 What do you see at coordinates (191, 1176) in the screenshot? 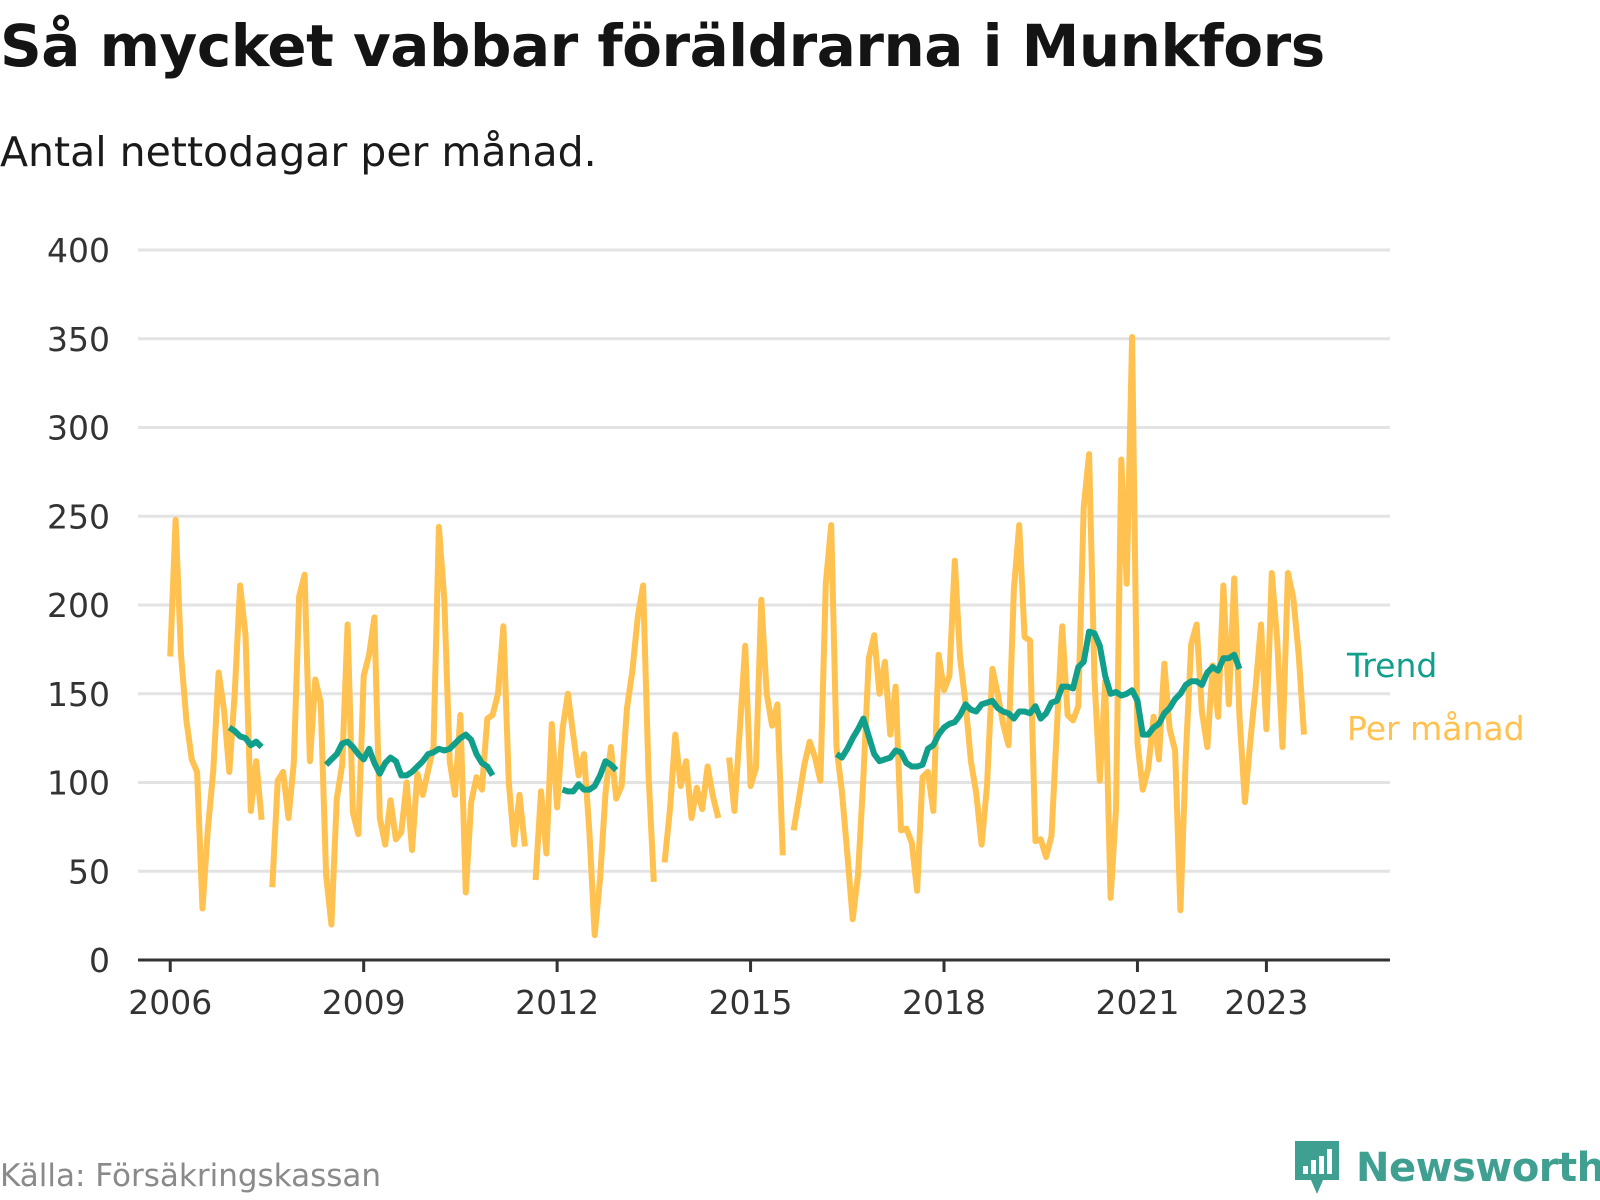
I see `source-note: Källa: Försäkringskassan` at bounding box center [191, 1176].